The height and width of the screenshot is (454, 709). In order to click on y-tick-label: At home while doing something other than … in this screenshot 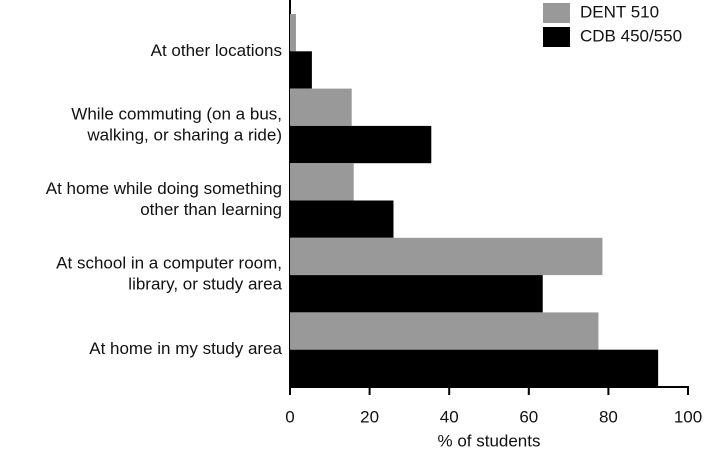, I will do `click(164, 199)`.